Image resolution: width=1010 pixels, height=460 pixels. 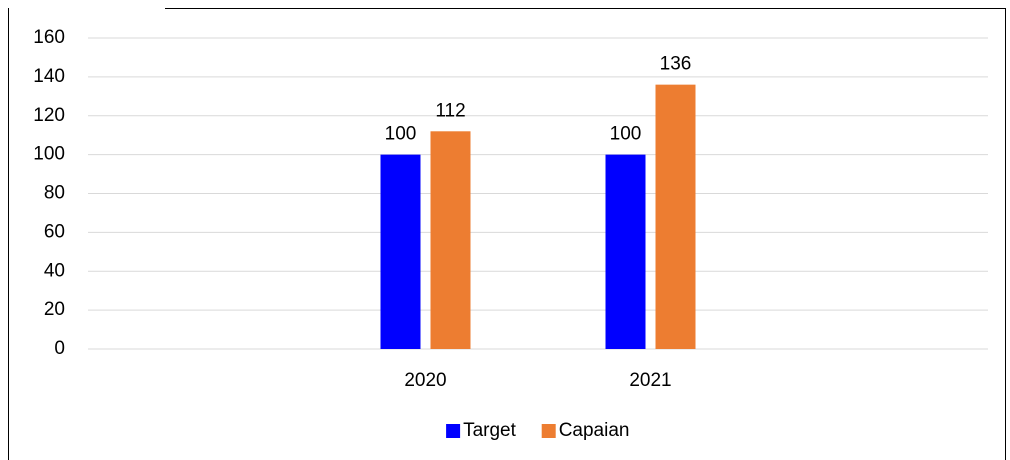 What do you see at coordinates (450, 110) in the screenshot?
I see `data-label: 112` at bounding box center [450, 110].